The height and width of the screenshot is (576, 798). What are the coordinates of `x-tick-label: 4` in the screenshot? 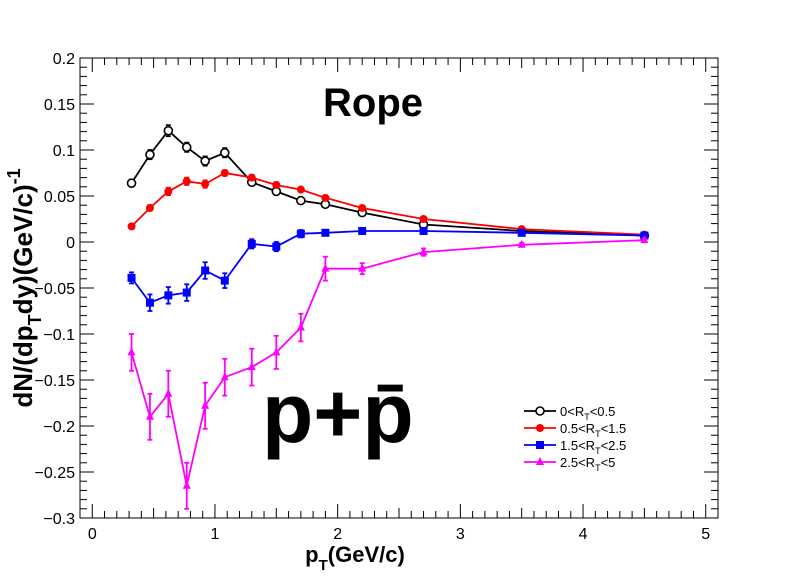 It's located at (583, 534).